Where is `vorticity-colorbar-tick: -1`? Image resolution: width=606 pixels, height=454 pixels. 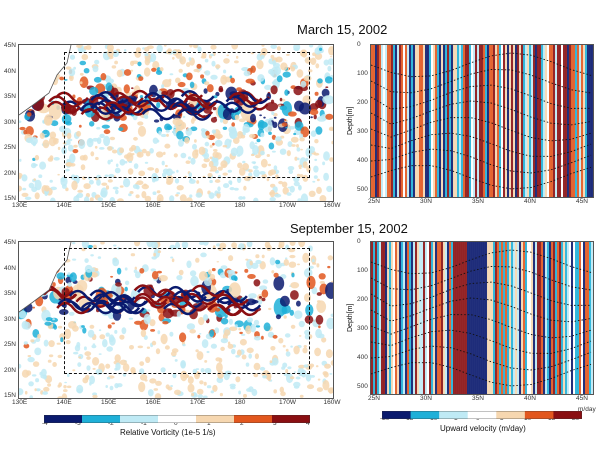
vorticity-colorbar-tick: -1 is located at coordinates (144, 423).